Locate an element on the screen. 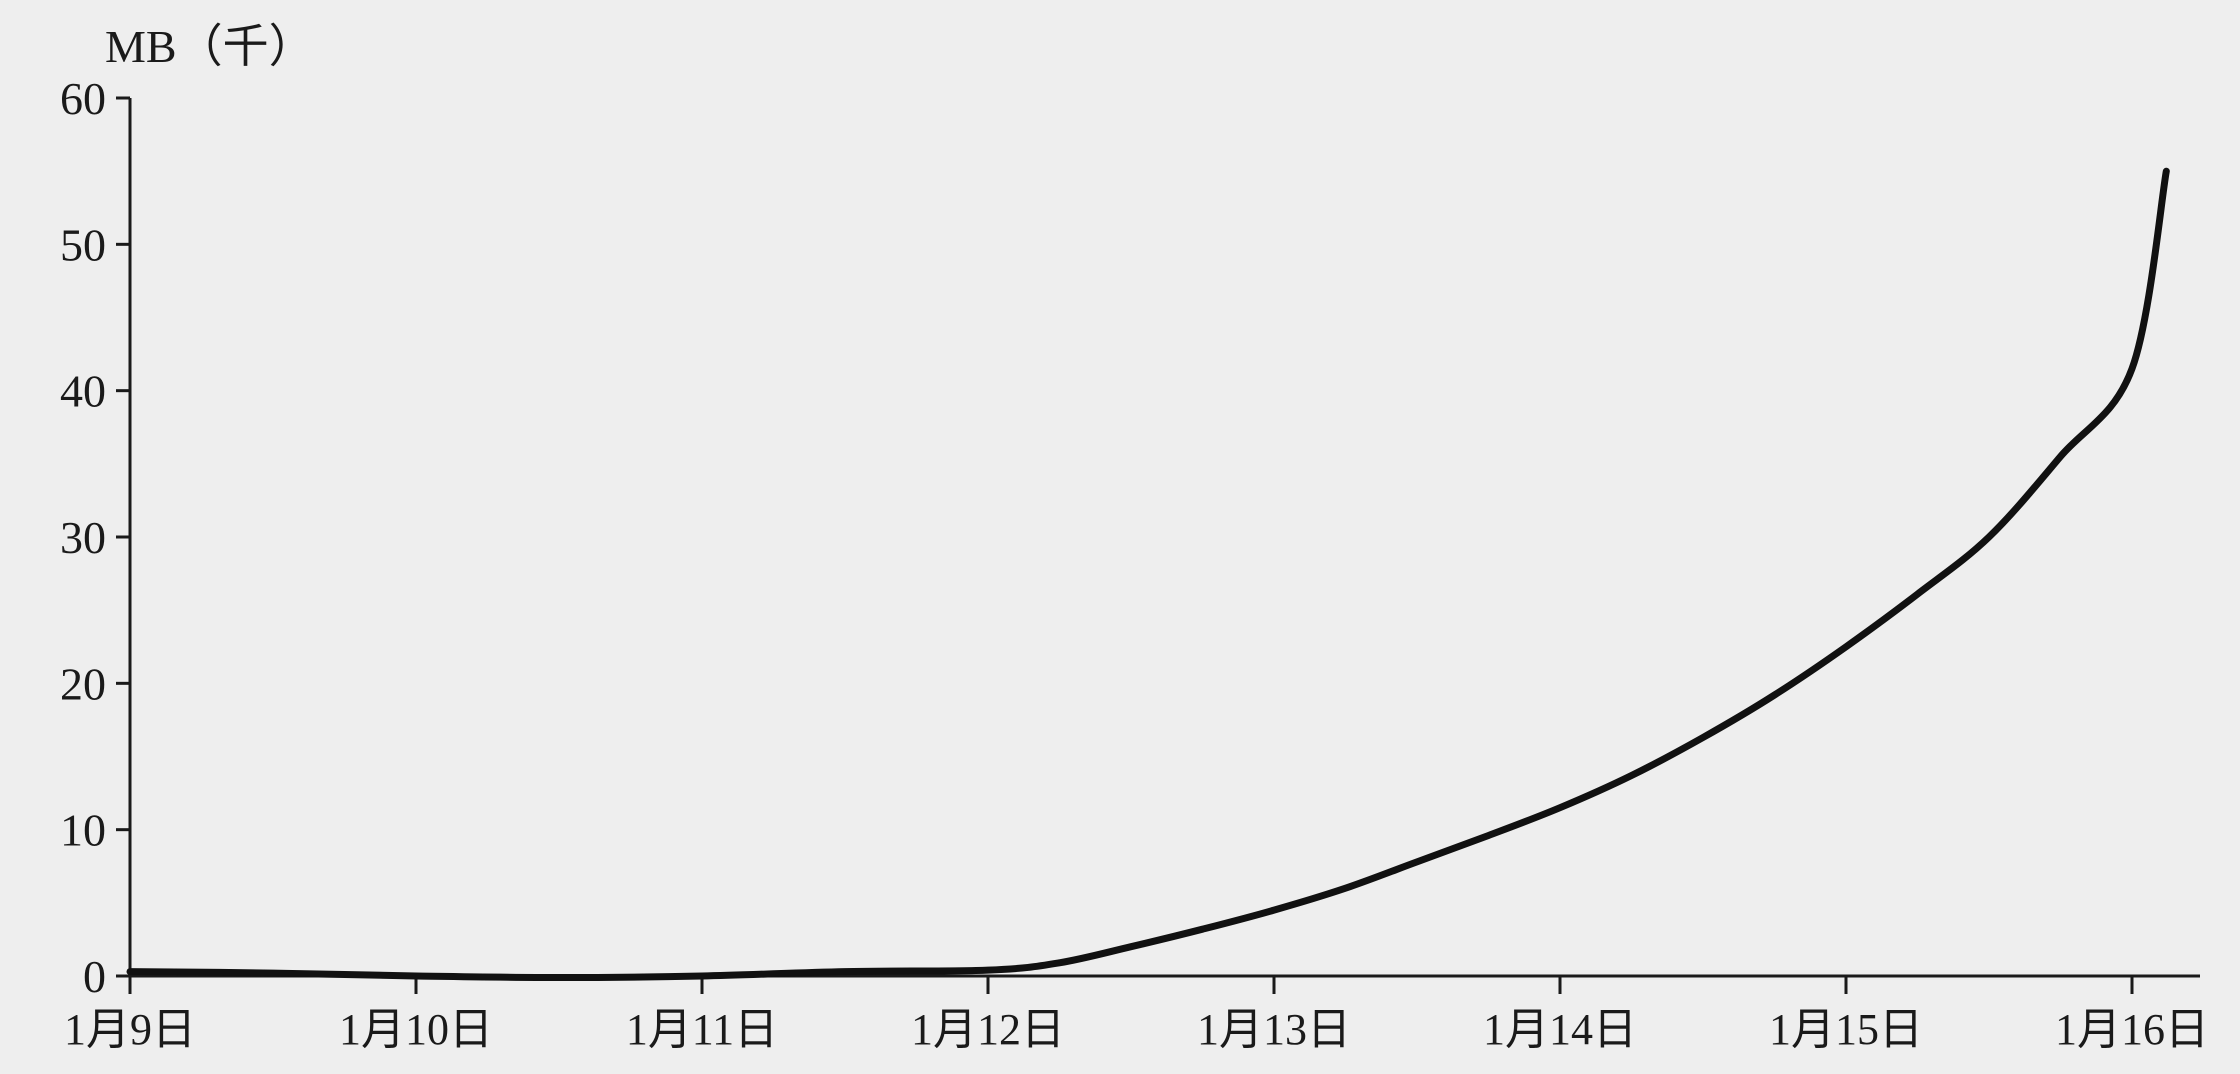 The height and width of the screenshot is (1074, 2240). x-tick-label: 1月13日 is located at coordinates (1274, 1029).